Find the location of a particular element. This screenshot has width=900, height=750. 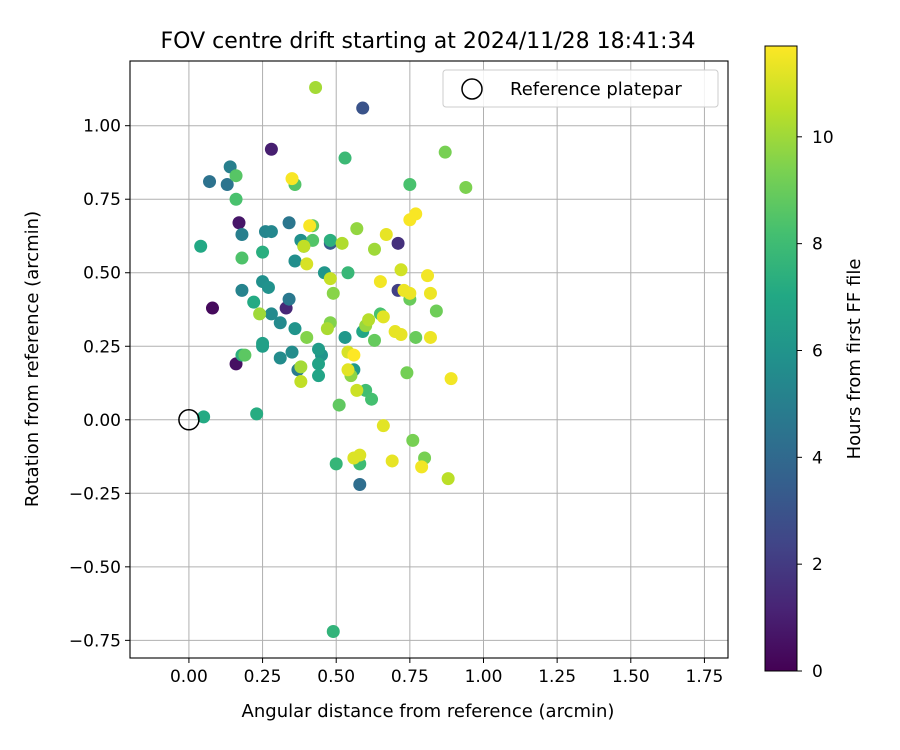

y-tick-label: −0.50 is located at coordinates (95, 568).